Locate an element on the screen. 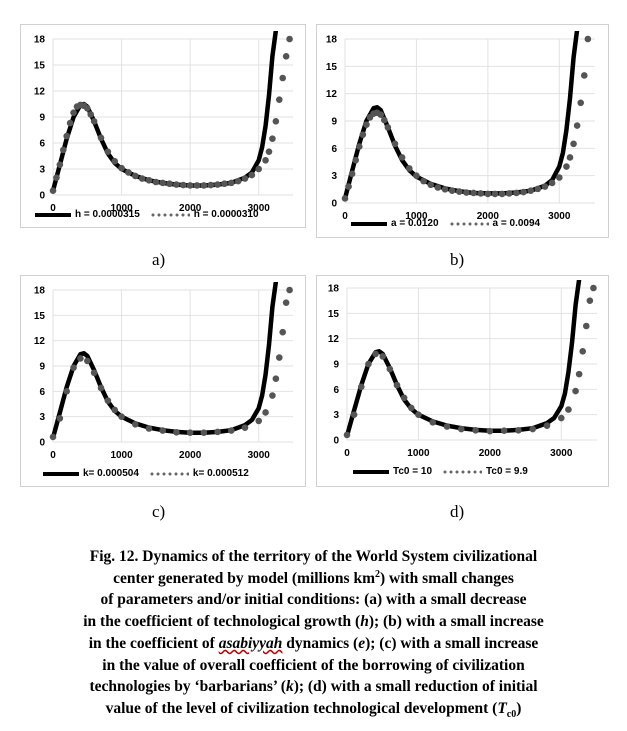 This screenshot has width=627, height=731. chart-svg-d: 0 3 6 9 12 15 18 0 1000 2000 3000 is located at coordinates (462, 369).